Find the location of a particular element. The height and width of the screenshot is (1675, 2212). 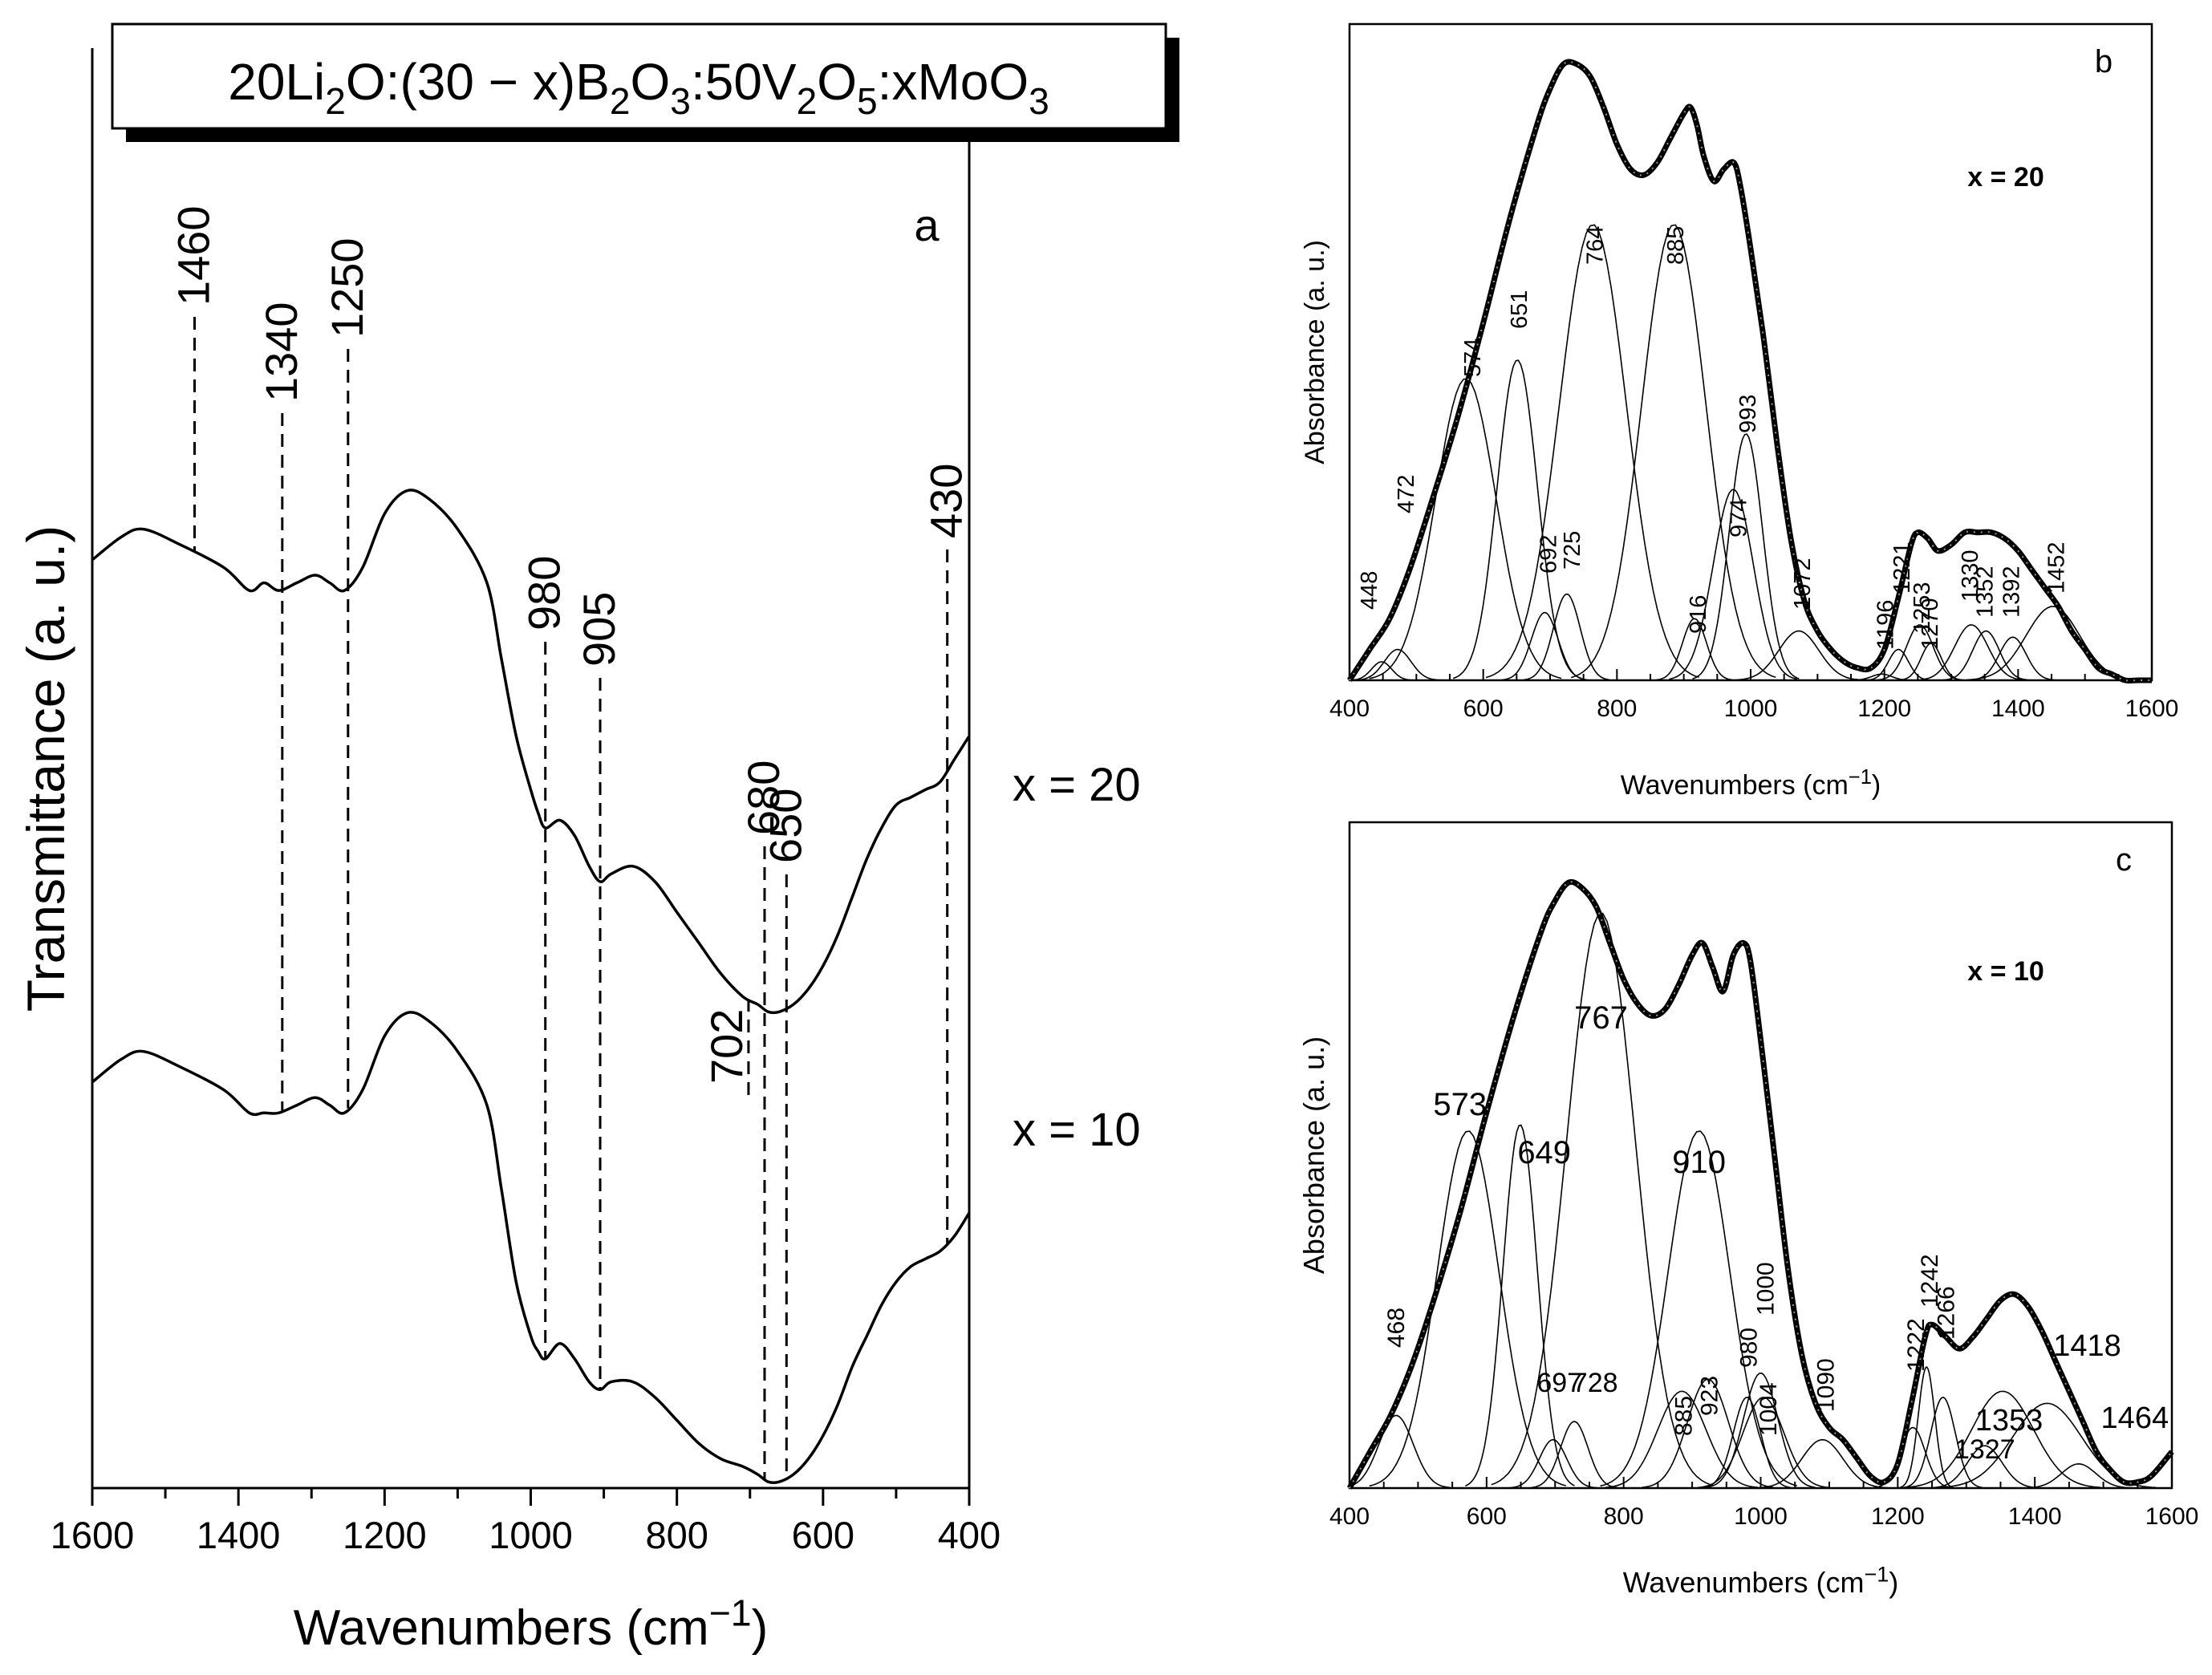

peak-label: 692 is located at coordinates (1548, 554).